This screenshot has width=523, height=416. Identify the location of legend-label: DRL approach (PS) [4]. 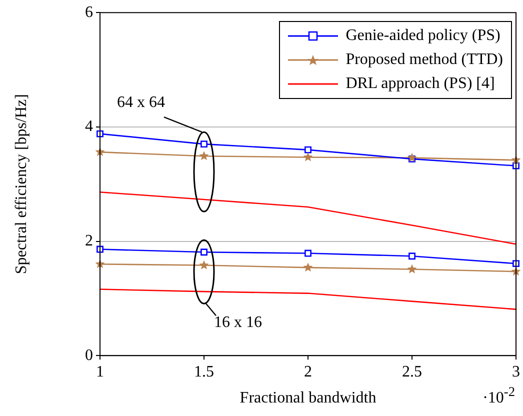
(420, 83).